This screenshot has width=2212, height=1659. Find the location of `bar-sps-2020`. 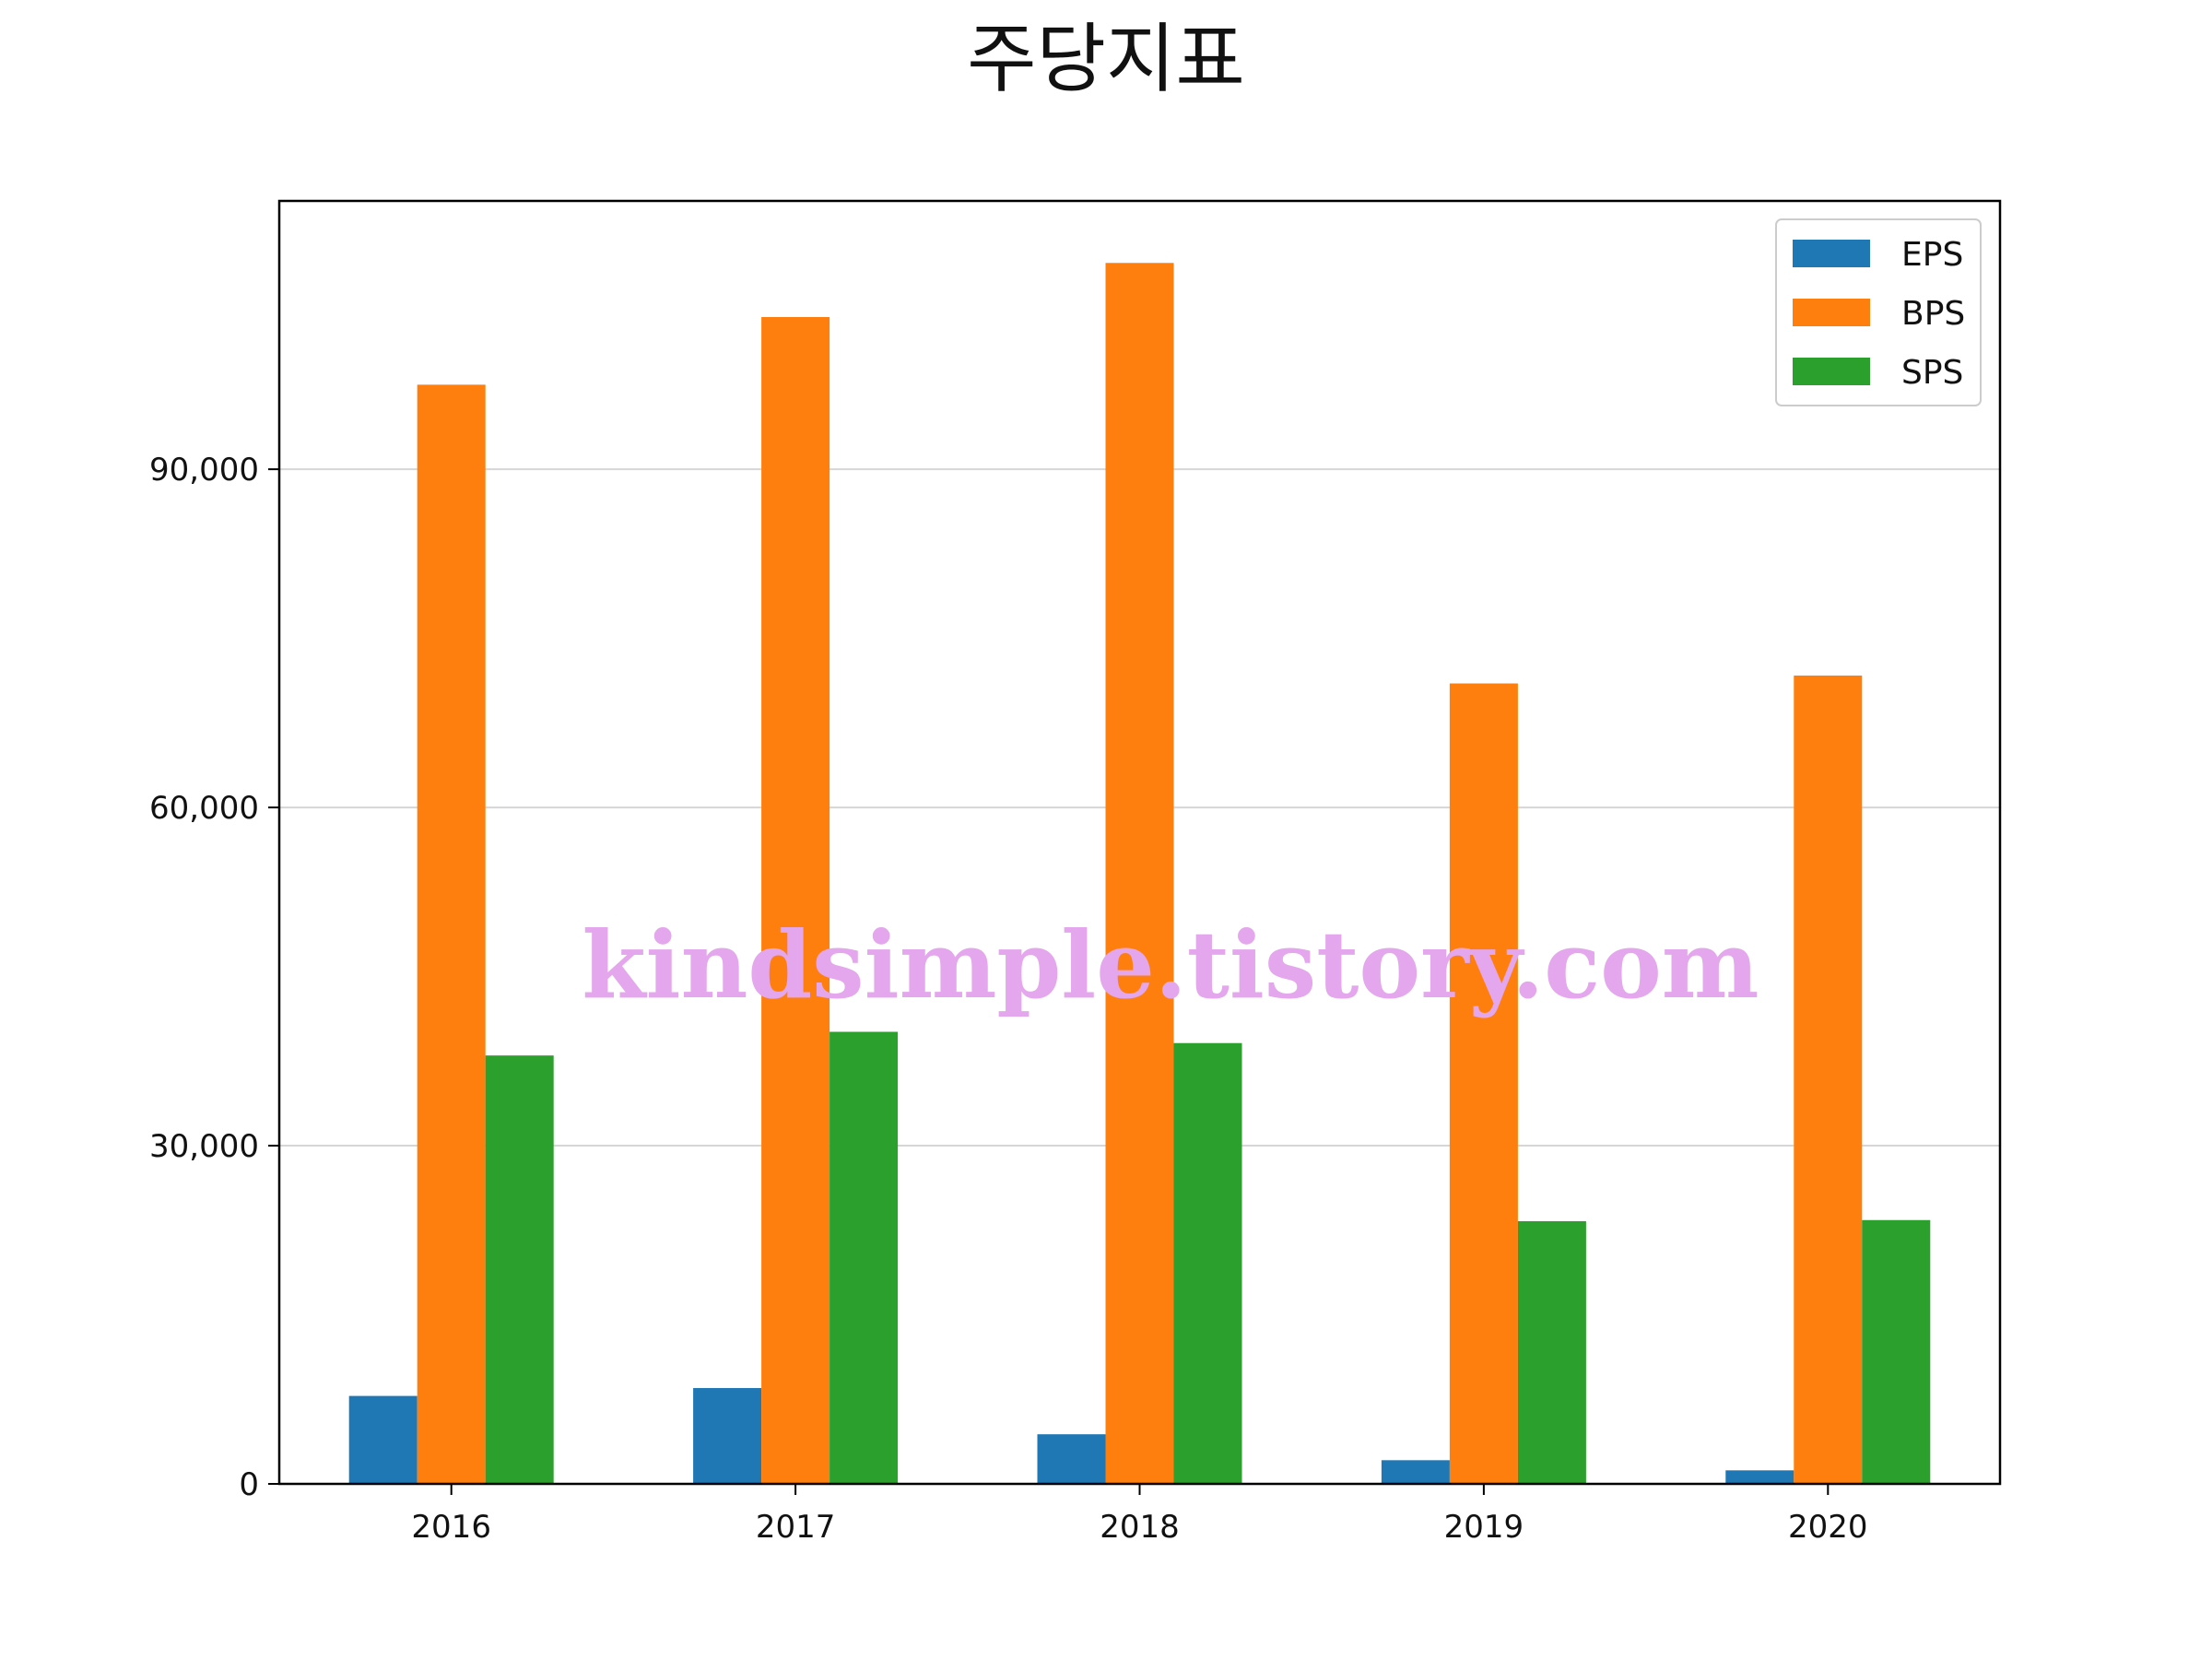

bar-sps-2020 is located at coordinates (1896, 1351).